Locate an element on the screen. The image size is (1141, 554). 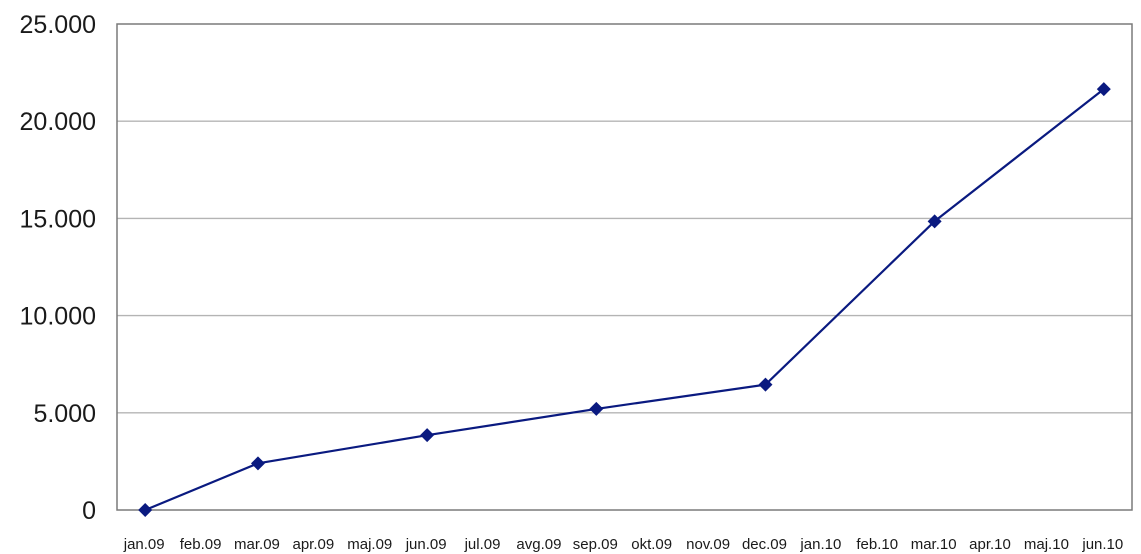
x-tick-label: mar.10 is located at coordinates (934, 544).